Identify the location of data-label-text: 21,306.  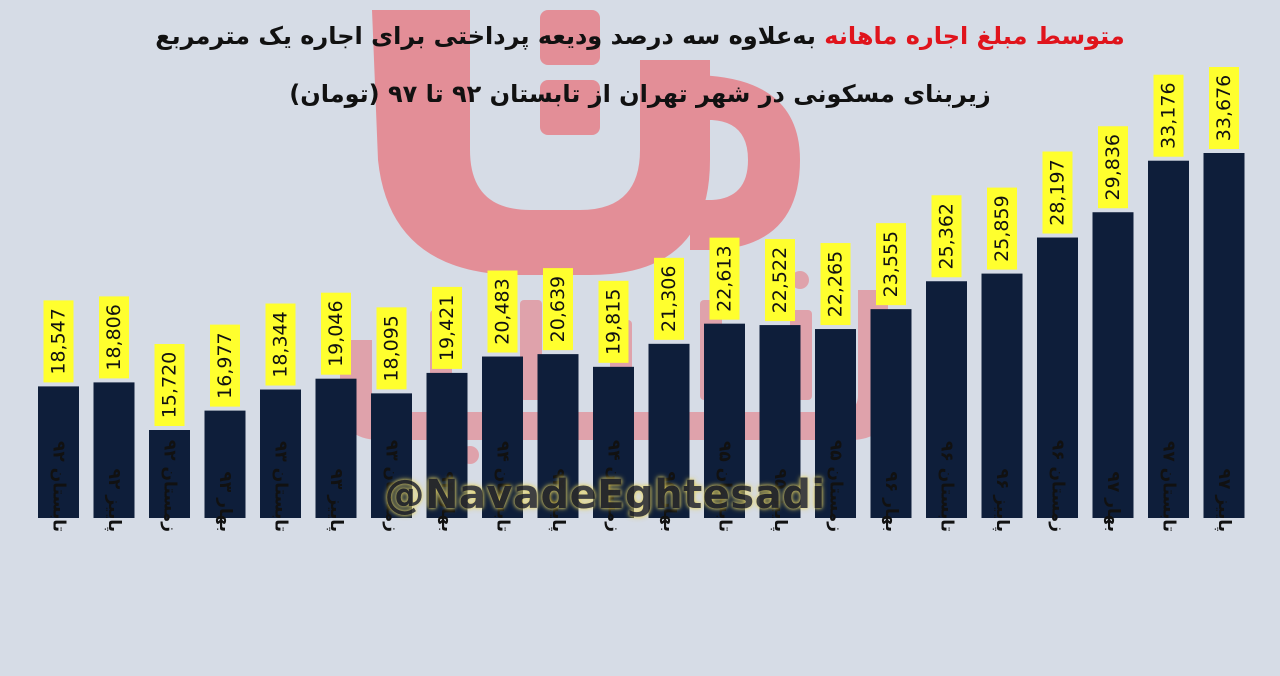
(669, 299).